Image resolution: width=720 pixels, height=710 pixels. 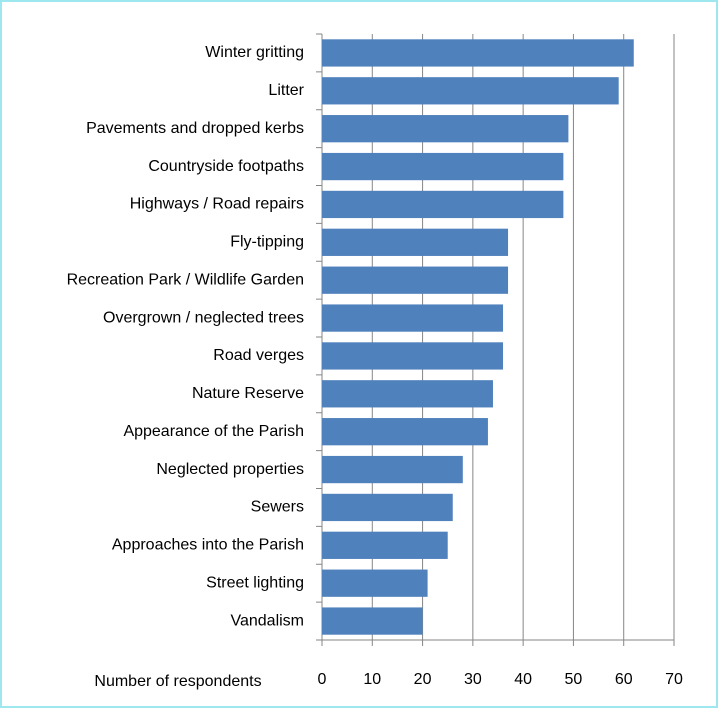 I want to click on y-tick-label: Recreation Park / Wildlife Garden, so click(x=185, y=279).